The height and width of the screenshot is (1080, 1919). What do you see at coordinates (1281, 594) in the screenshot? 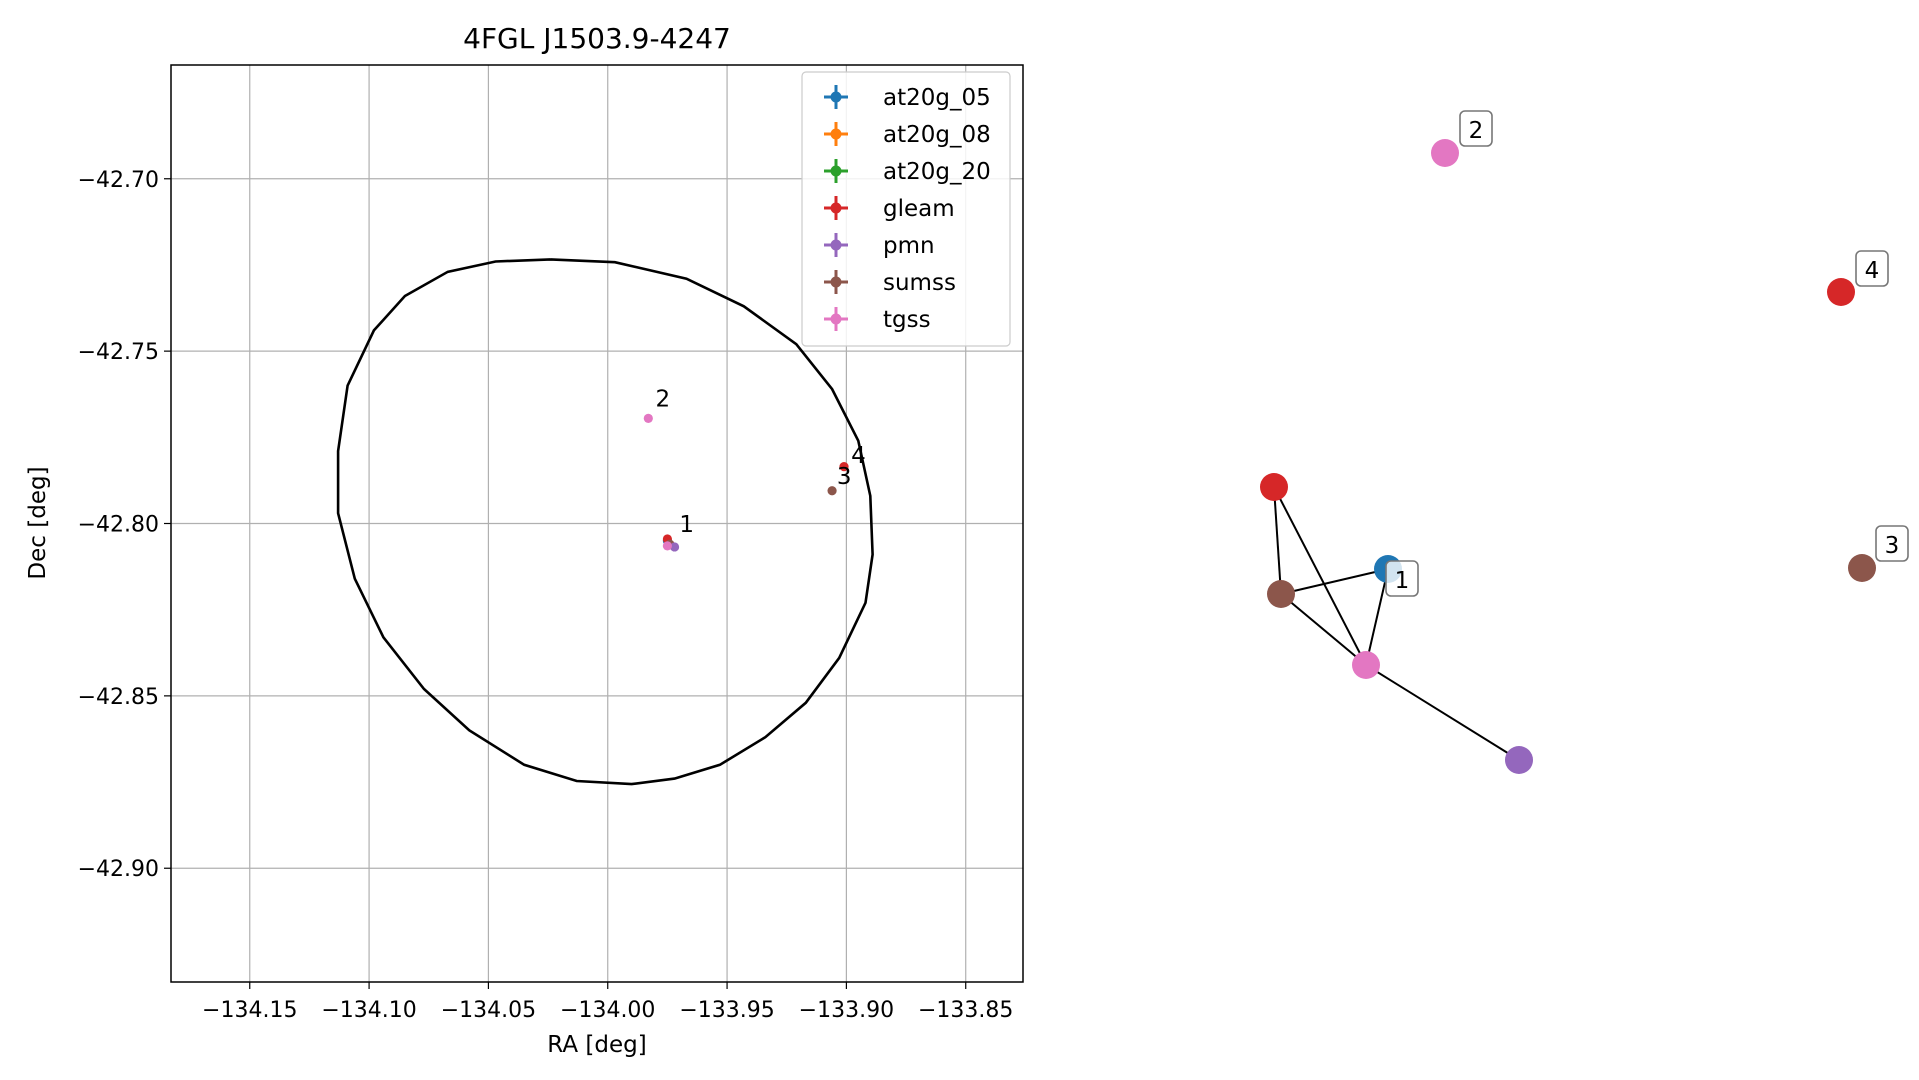
I see `network-node-sumss` at bounding box center [1281, 594].